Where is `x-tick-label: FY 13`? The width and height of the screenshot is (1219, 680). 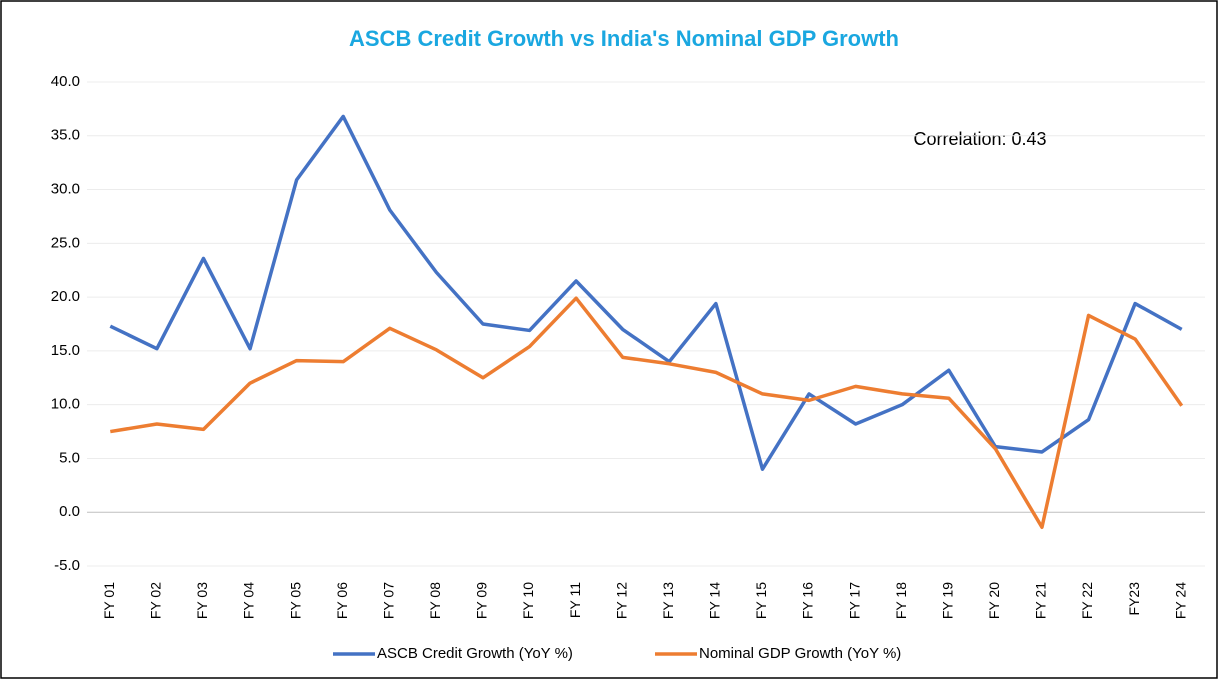 x-tick-label: FY 13 is located at coordinates (668, 600).